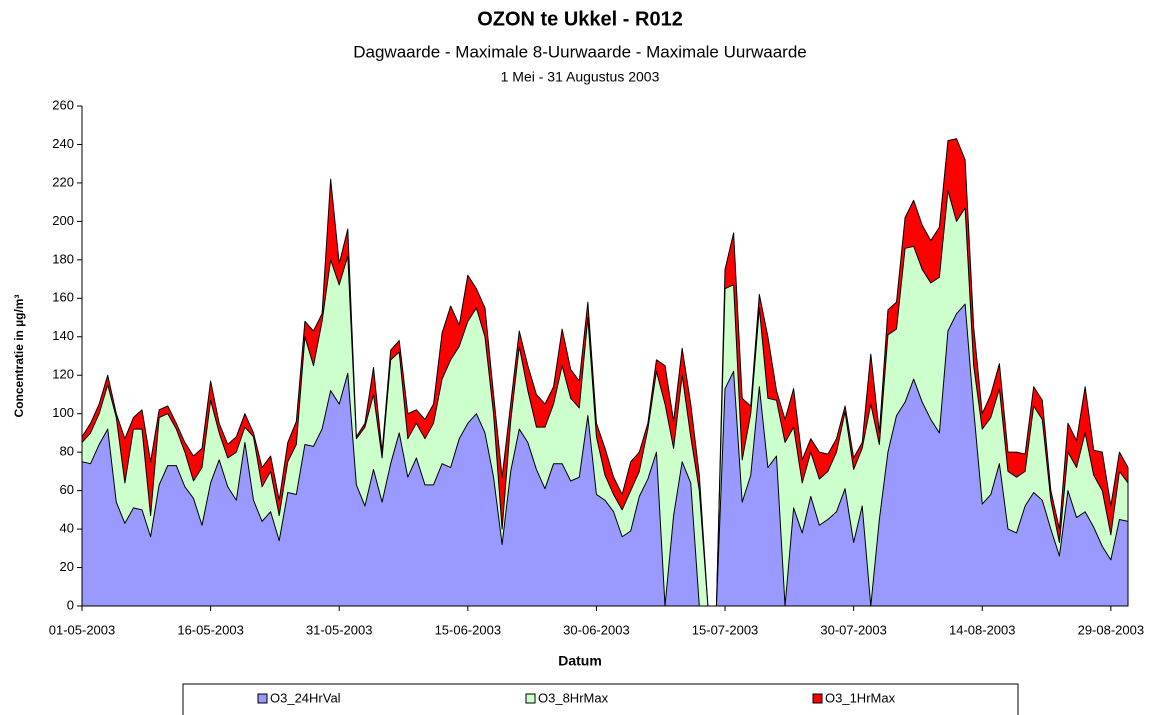 This screenshot has height=715, width=1160. Describe the element at coordinates (580, 661) in the screenshot. I see `x-axis-label: Datum` at that location.